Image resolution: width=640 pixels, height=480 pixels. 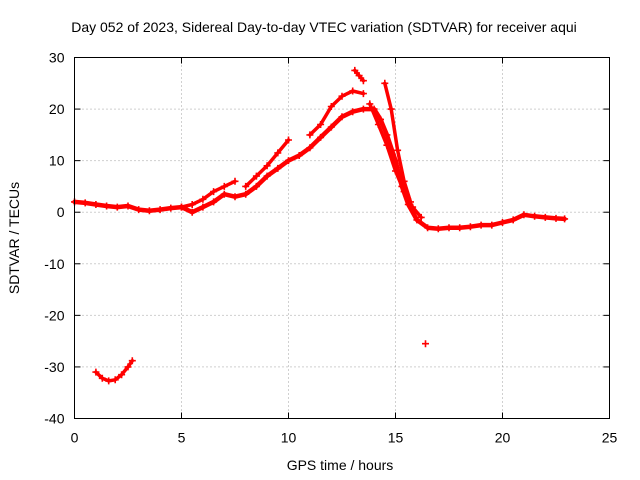 I want to click on y-tick-label: 10, so click(x=57, y=161).